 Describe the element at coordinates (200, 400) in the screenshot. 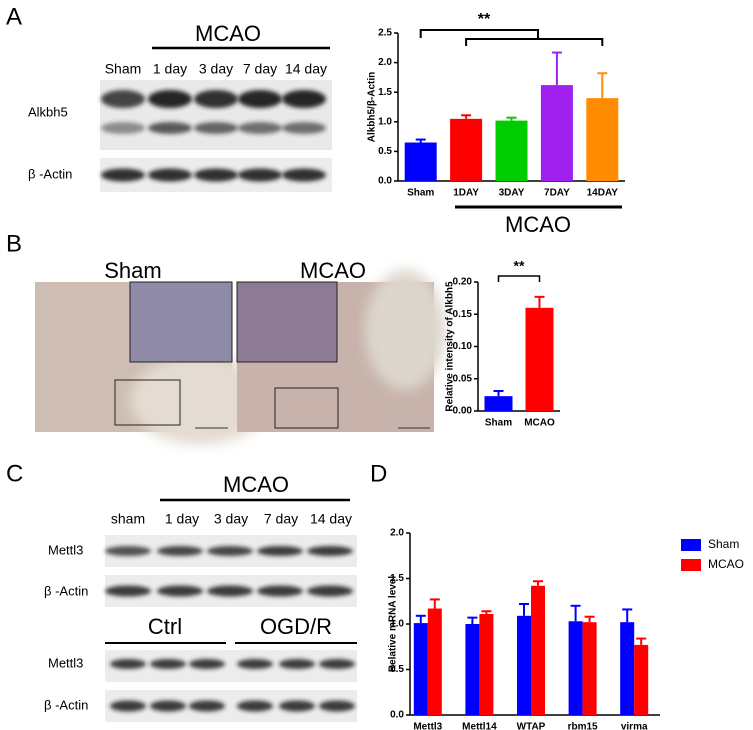

I see `tissue-region` at that location.